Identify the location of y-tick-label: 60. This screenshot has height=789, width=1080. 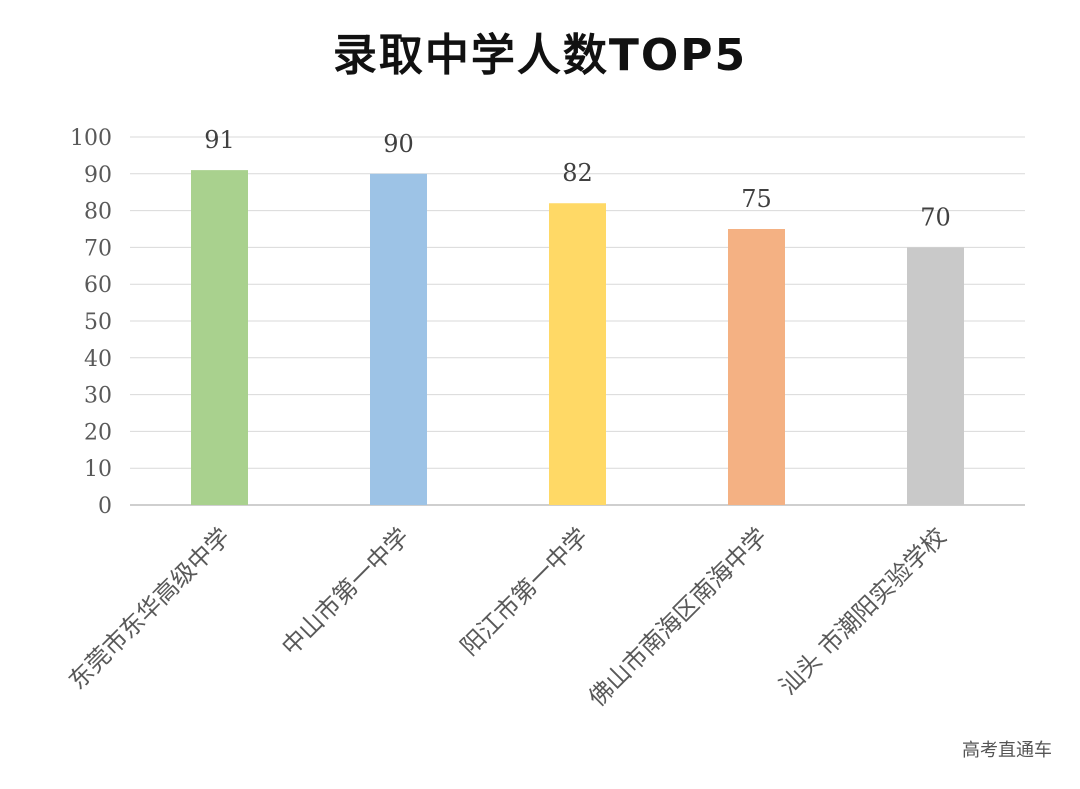
(98, 285).